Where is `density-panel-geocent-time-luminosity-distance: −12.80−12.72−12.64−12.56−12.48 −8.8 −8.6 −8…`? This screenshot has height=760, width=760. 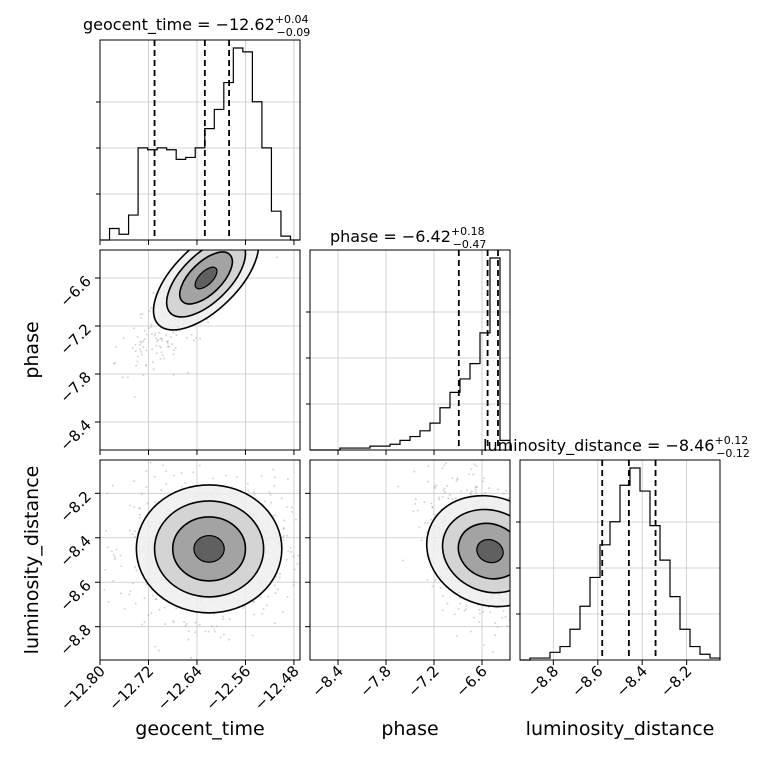
density-panel-geocent-time-luminosity-distance: −12.80−12.72−12.64−12.56−12.48 −8.8 −8.6 −8… is located at coordinates (188, 586).